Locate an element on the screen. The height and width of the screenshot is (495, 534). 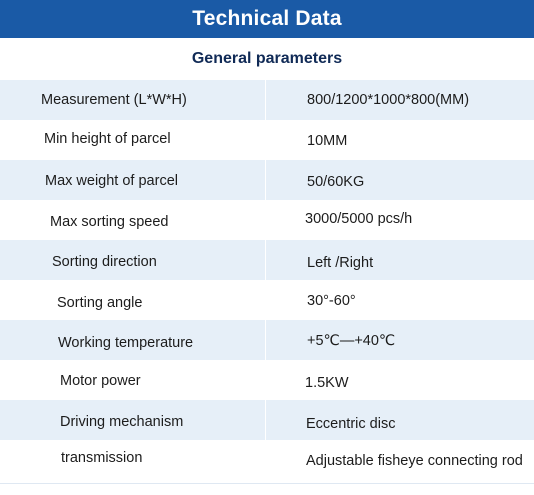
spec-label: Max weight of parcel is located at coordinates (111, 181).